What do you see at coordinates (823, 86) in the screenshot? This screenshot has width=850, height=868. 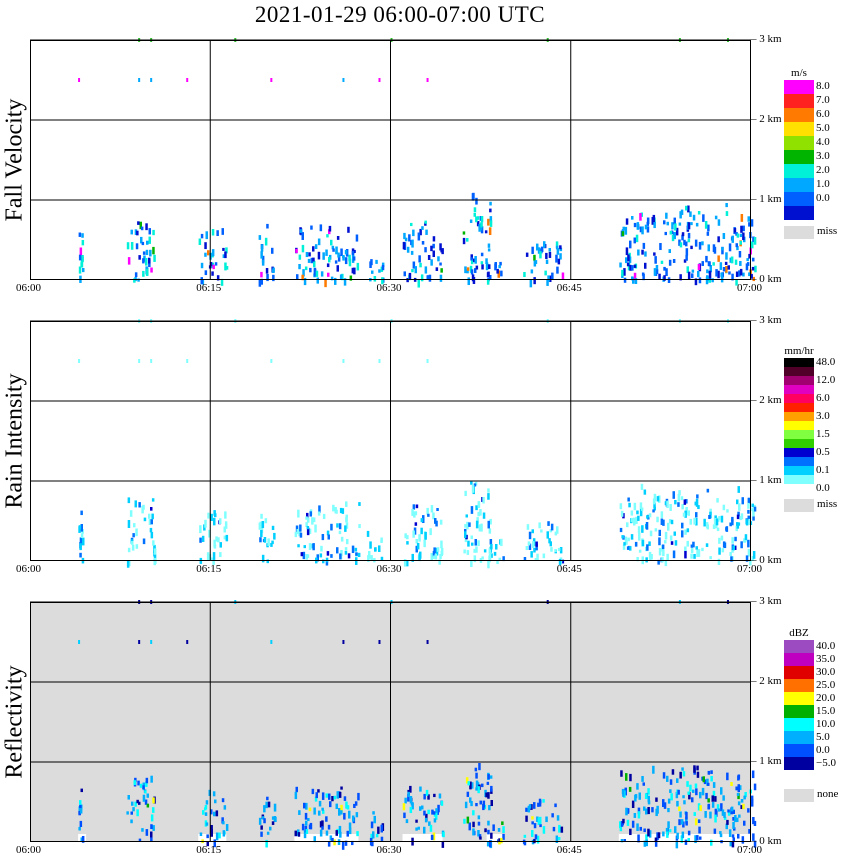 I see `colorbar-label: 8.0` at bounding box center [823, 86].